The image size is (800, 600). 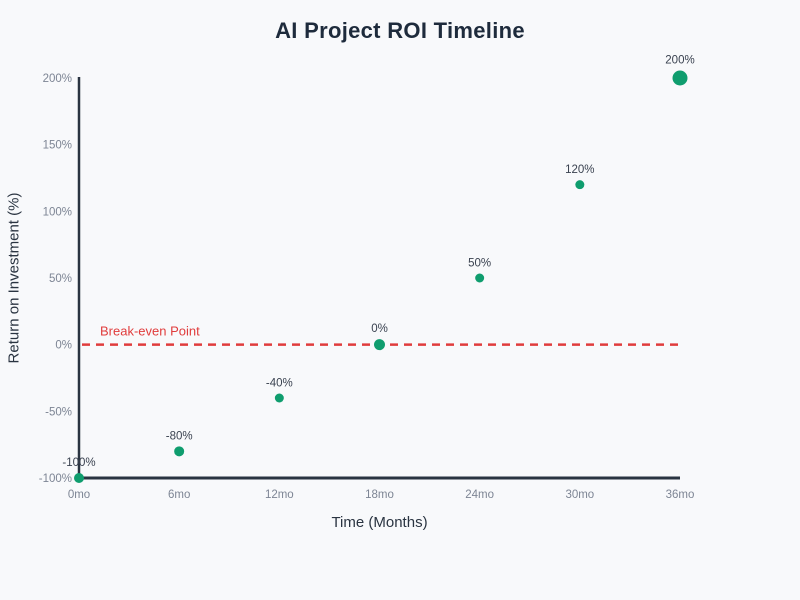 What do you see at coordinates (78, 463) in the screenshot?
I see `point-label: -100%` at bounding box center [78, 463].